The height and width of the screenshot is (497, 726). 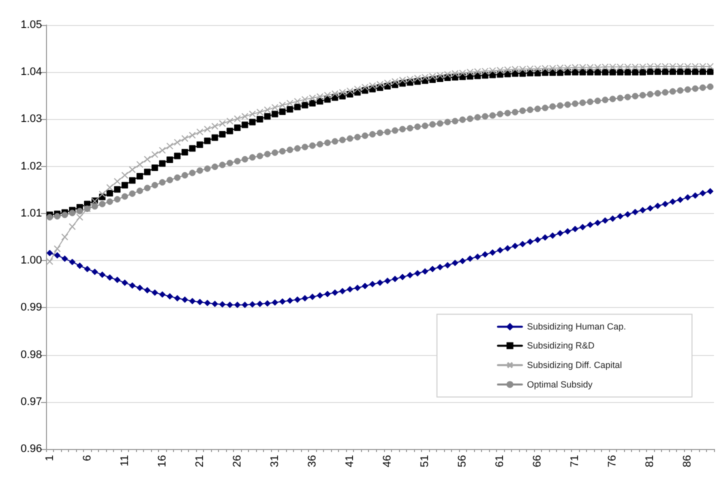 I want to click on x-tick-label: 21, so click(x=200, y=461).